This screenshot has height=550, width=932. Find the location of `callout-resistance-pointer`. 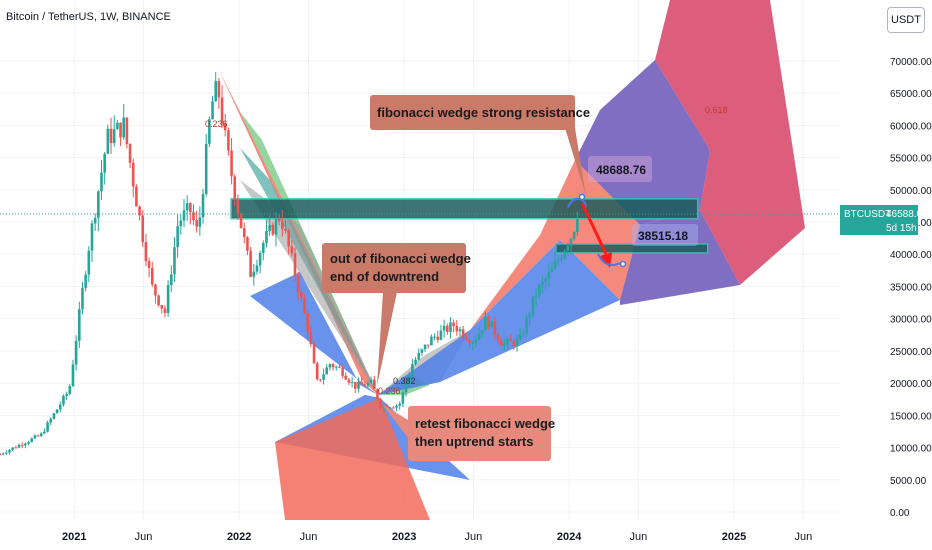

callout-resistance-pointer is located at coordinates (575, 162).